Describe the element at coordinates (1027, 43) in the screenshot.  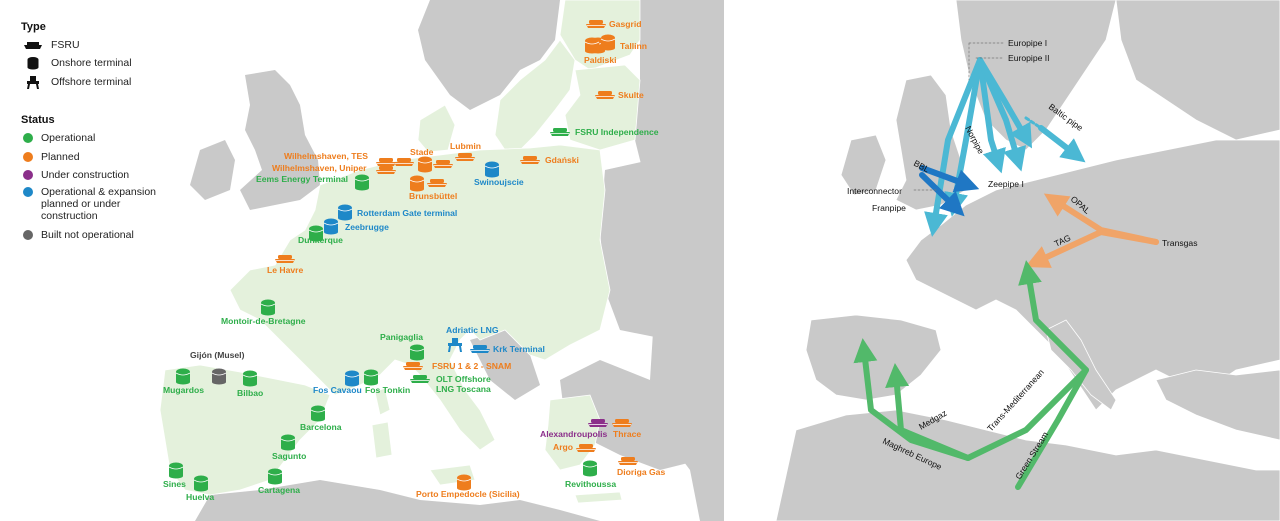
I see `pipeline-label: Europipe I` at that location.